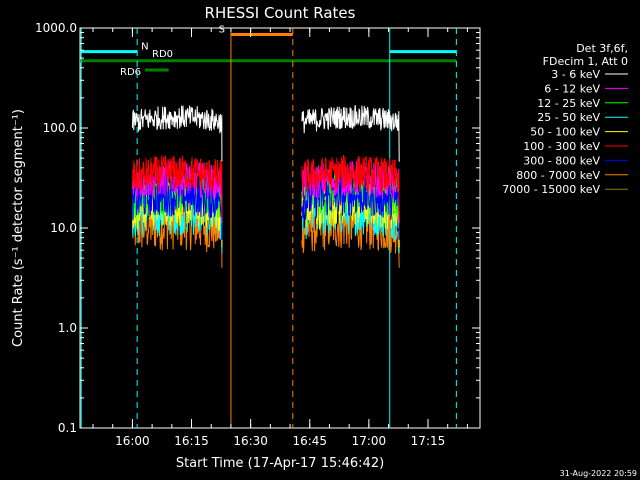 Image resolution: width=640 pixels, height=480 pixels. I want to click on x-tick-label: 16:30, so click(250, 441).